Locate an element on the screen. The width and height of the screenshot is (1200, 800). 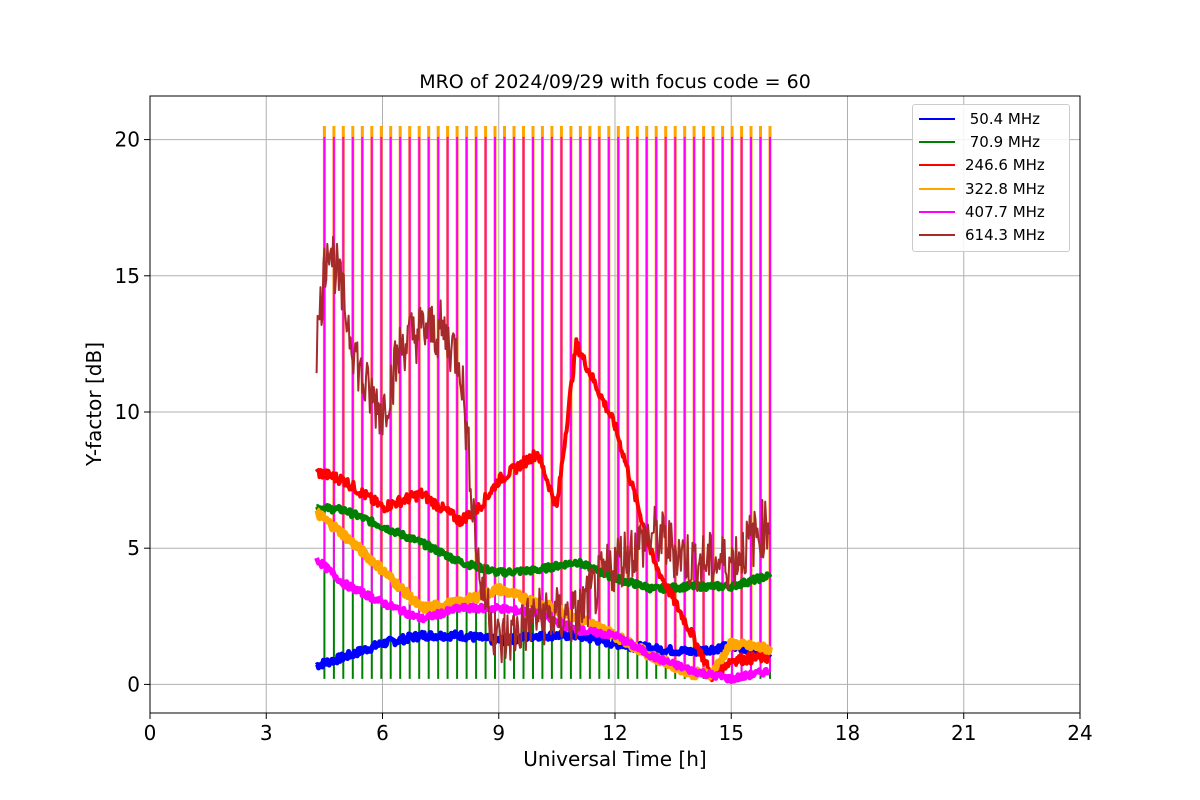
series-line-70-9-MHz is located at coordinates (544, 548).